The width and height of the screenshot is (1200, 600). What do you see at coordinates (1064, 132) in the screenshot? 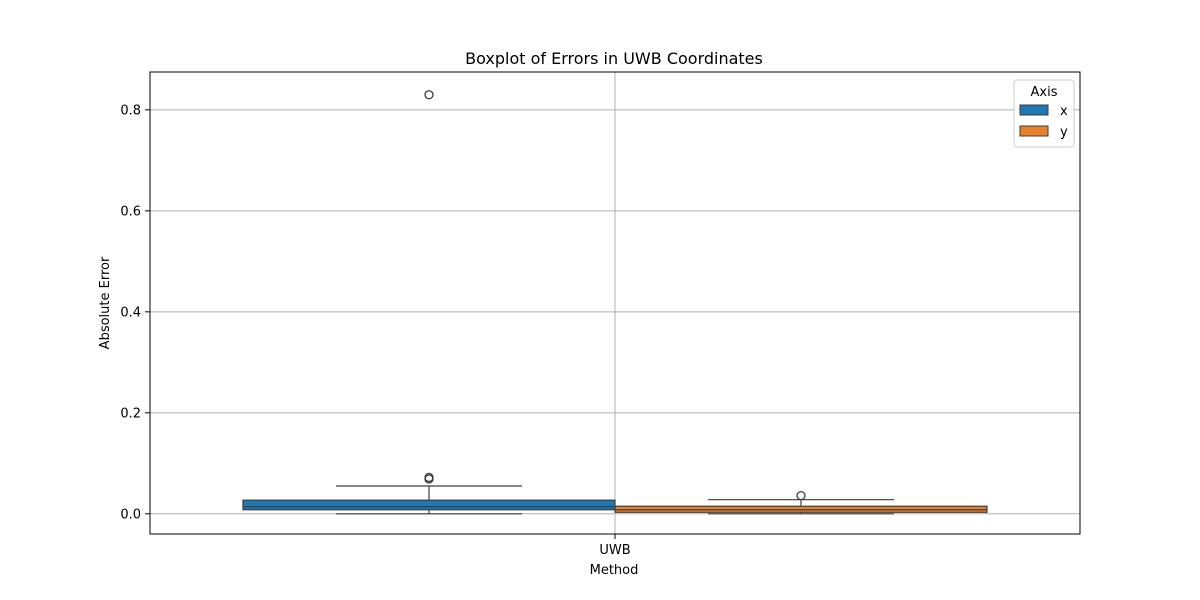
I see `legend-label-y: y` at bounding box center [1064, 132].